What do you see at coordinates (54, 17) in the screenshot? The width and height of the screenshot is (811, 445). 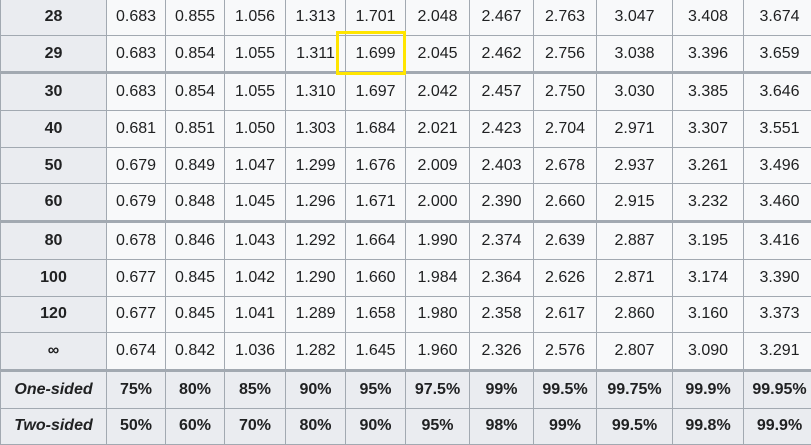 I see `df-header-cell: 28` at bounding box center [54, 17].